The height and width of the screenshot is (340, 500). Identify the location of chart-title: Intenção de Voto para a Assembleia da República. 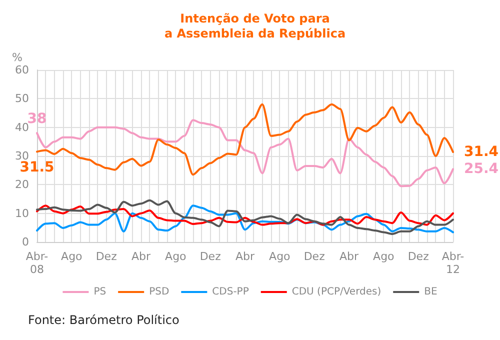
(255, 26).